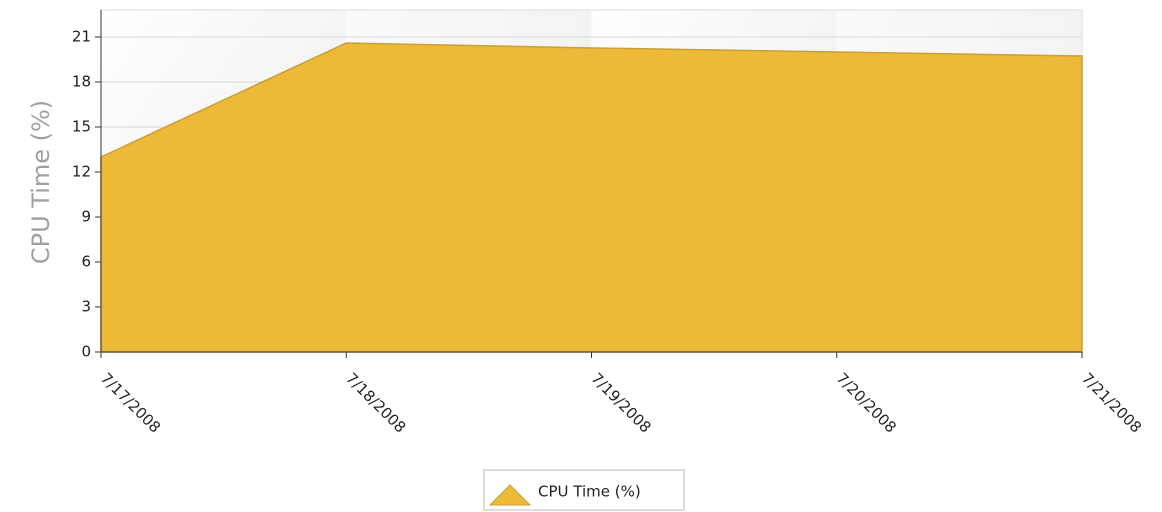 Image resolution: width=1162 pixels, height=512 pixels. What do you see at coordinates (1111, 402) in the screenshot?
I see `x-tick-label: 7/21/2008` at bounding box center [1111, 402].